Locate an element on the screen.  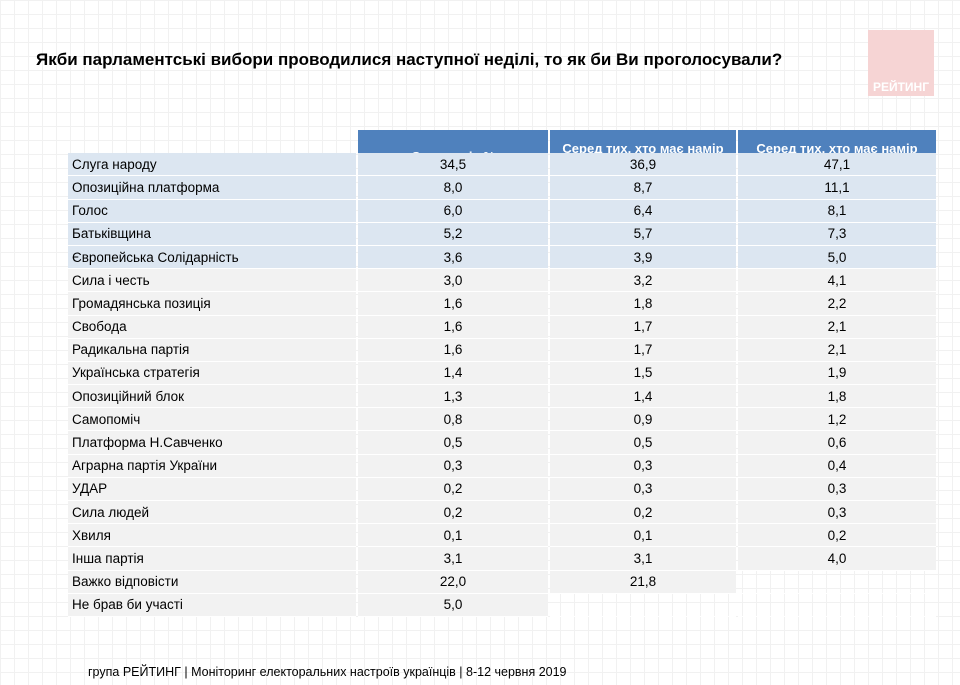
decided-voters-cell: 11,1 is located at coordinates (837, 188).